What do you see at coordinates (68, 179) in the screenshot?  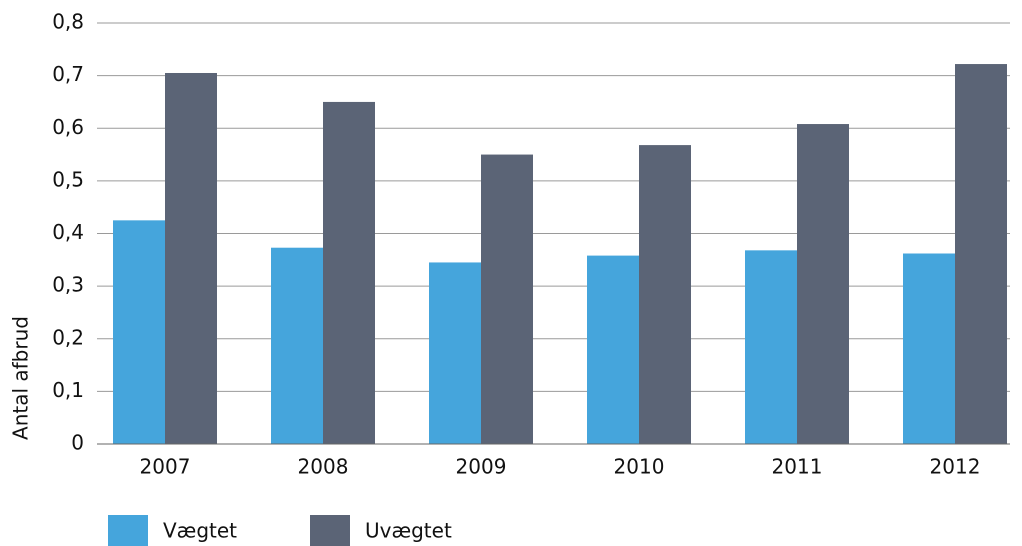 I see `y-tick-label: 0,5` at bounding box center [68, 179].